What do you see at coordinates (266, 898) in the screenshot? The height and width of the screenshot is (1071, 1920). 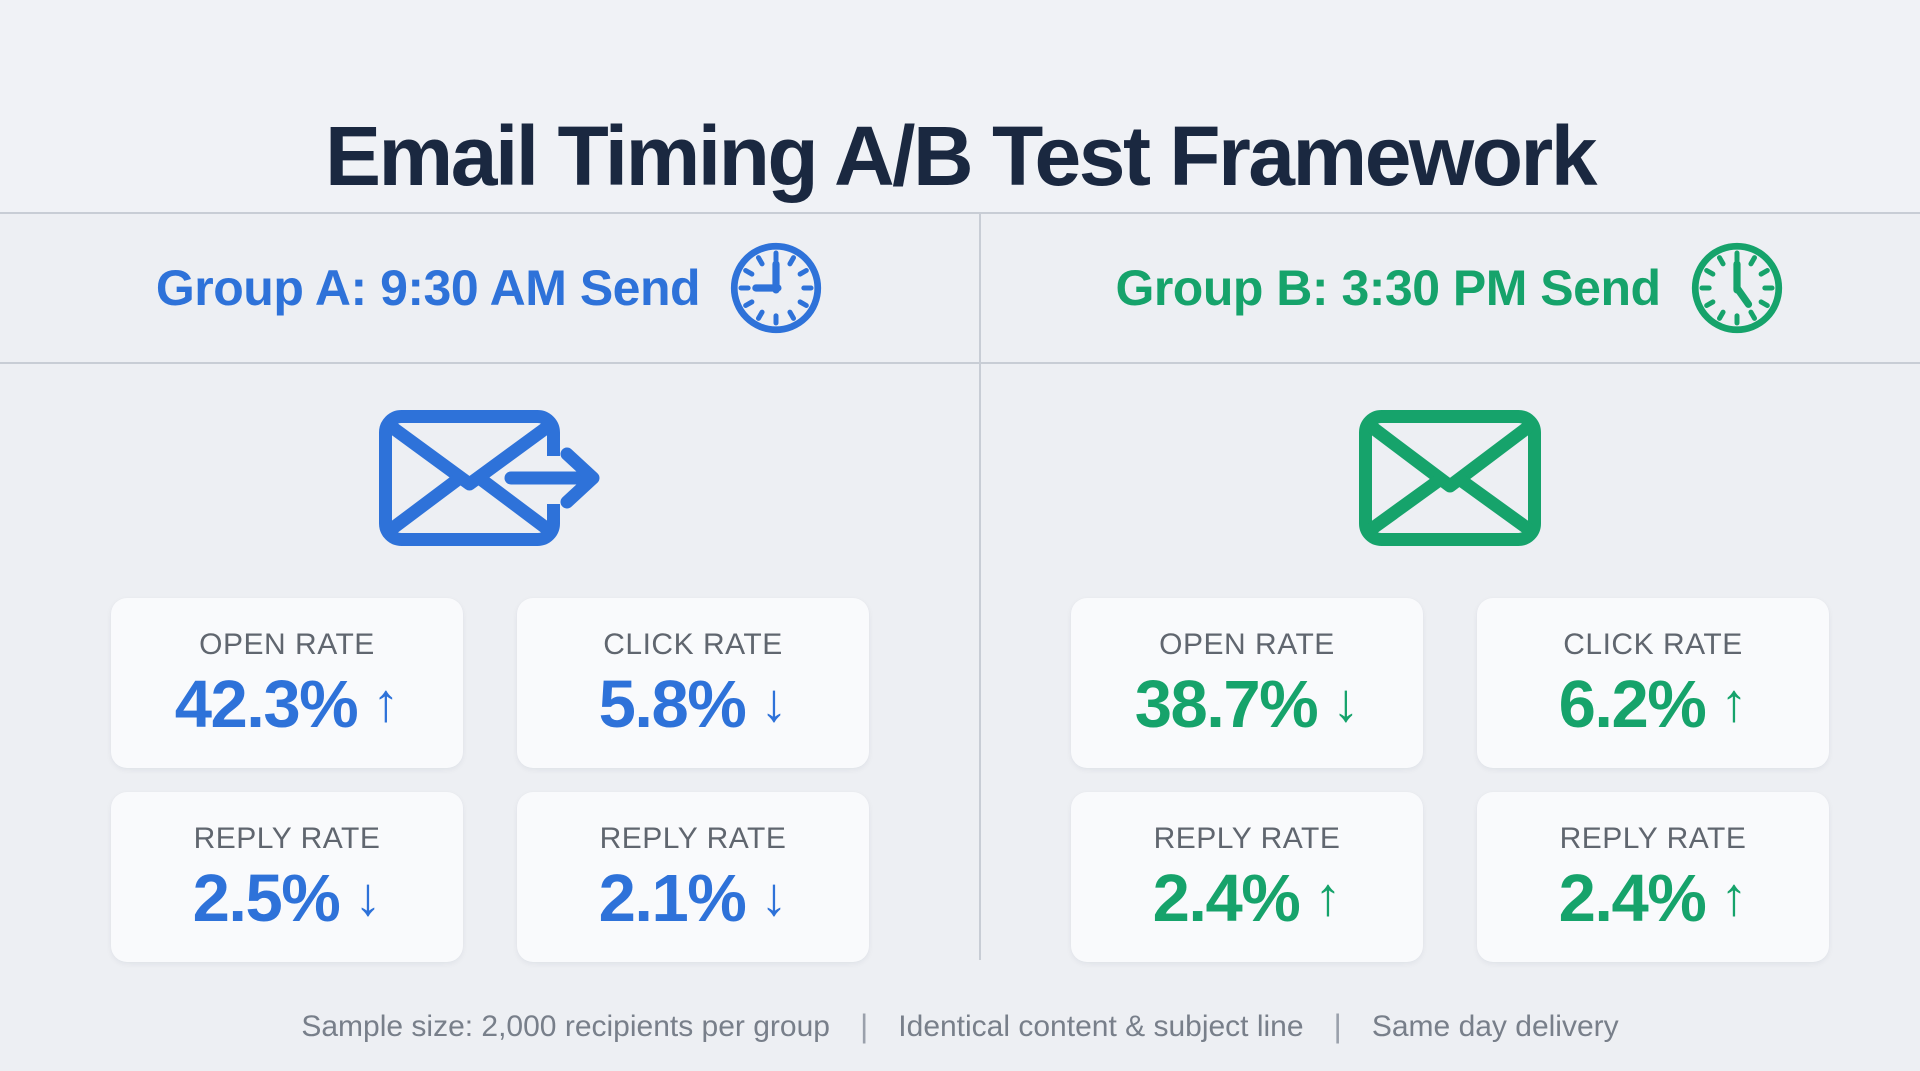 I see `metric-value: 2.5%` at bounding box center [266, 898].